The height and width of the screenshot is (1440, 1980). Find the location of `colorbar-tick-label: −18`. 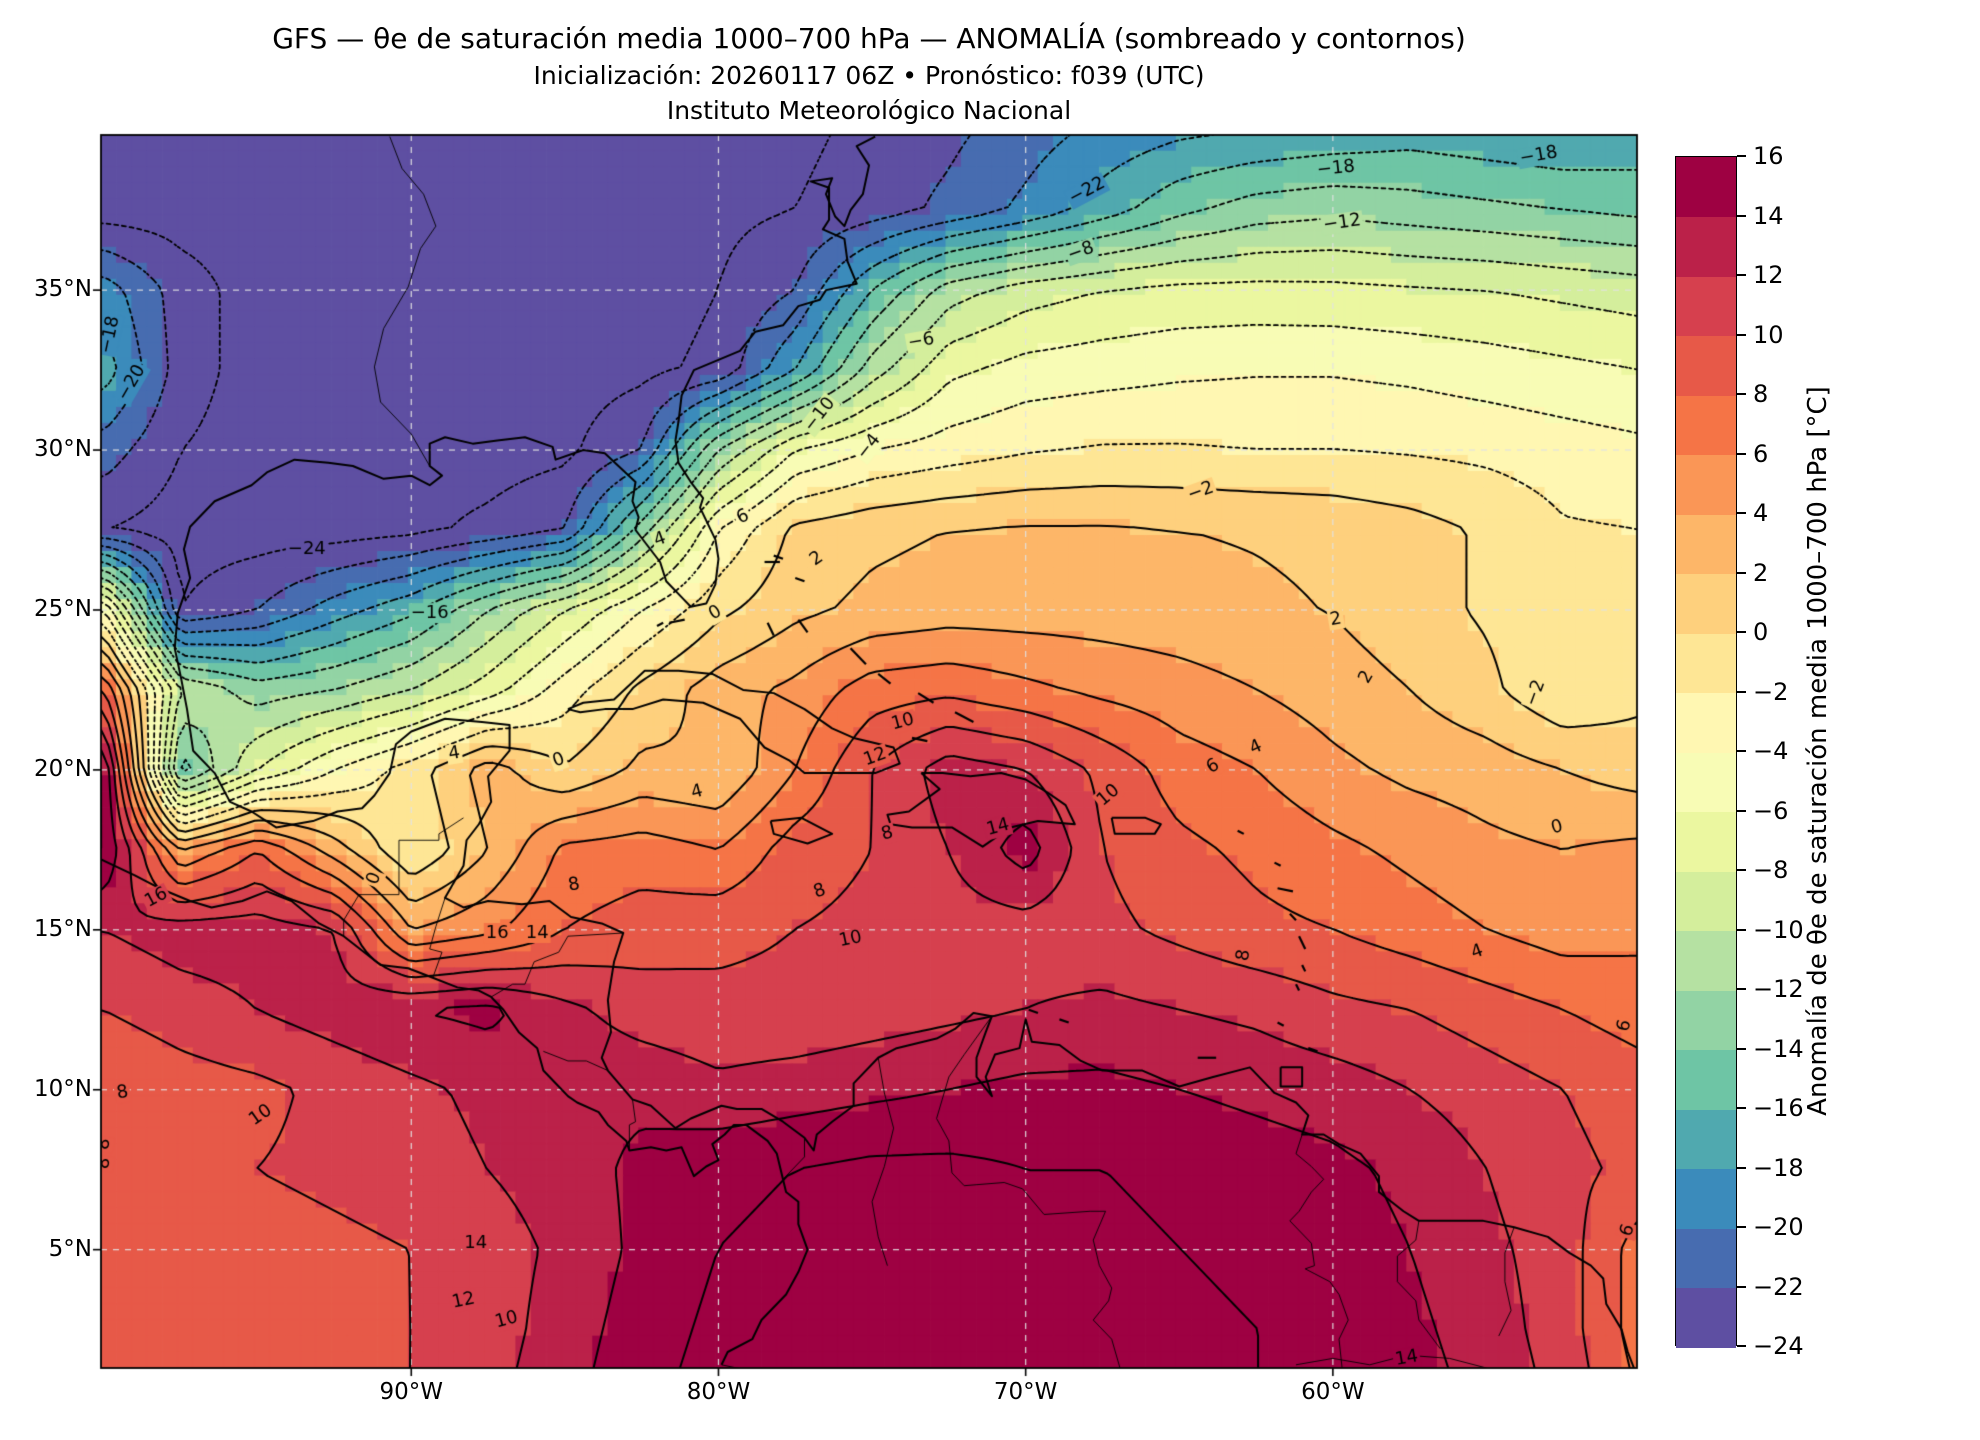

colorbar-tick-label: −18 is located at coordinates (1778, 1167).